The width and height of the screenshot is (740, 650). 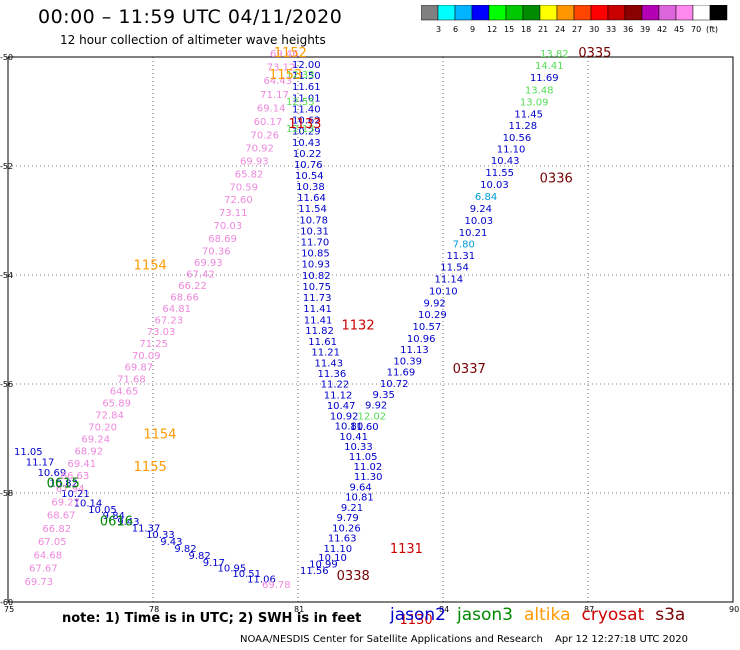 What do you see at coordinates (472, 29) in the screenshot?
I see `scale-label: 9` at bounding box center [472, 29].